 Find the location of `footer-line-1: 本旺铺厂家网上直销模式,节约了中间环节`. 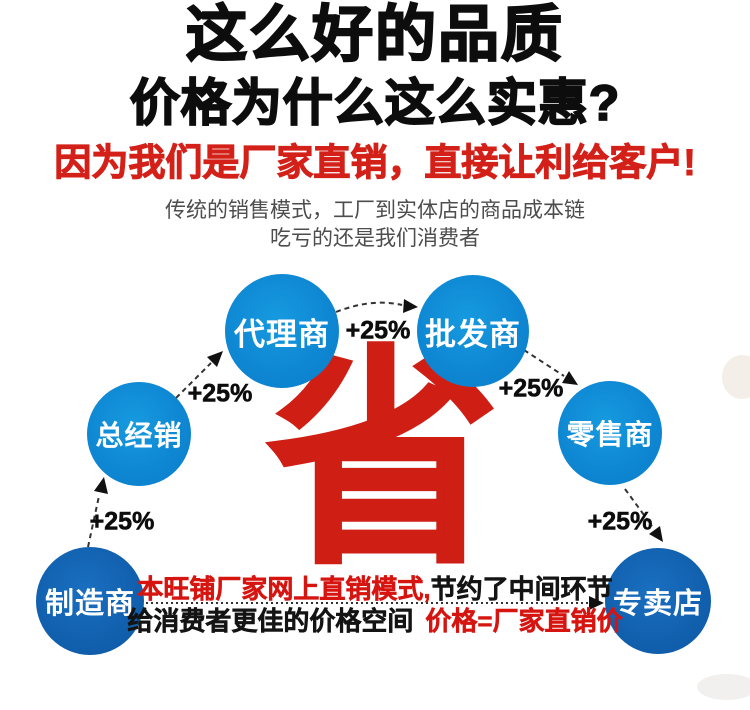

footer-line-1: 本旺铺厂家网上直销模式,节约了中间环节 is located at coordinates (375, 589).